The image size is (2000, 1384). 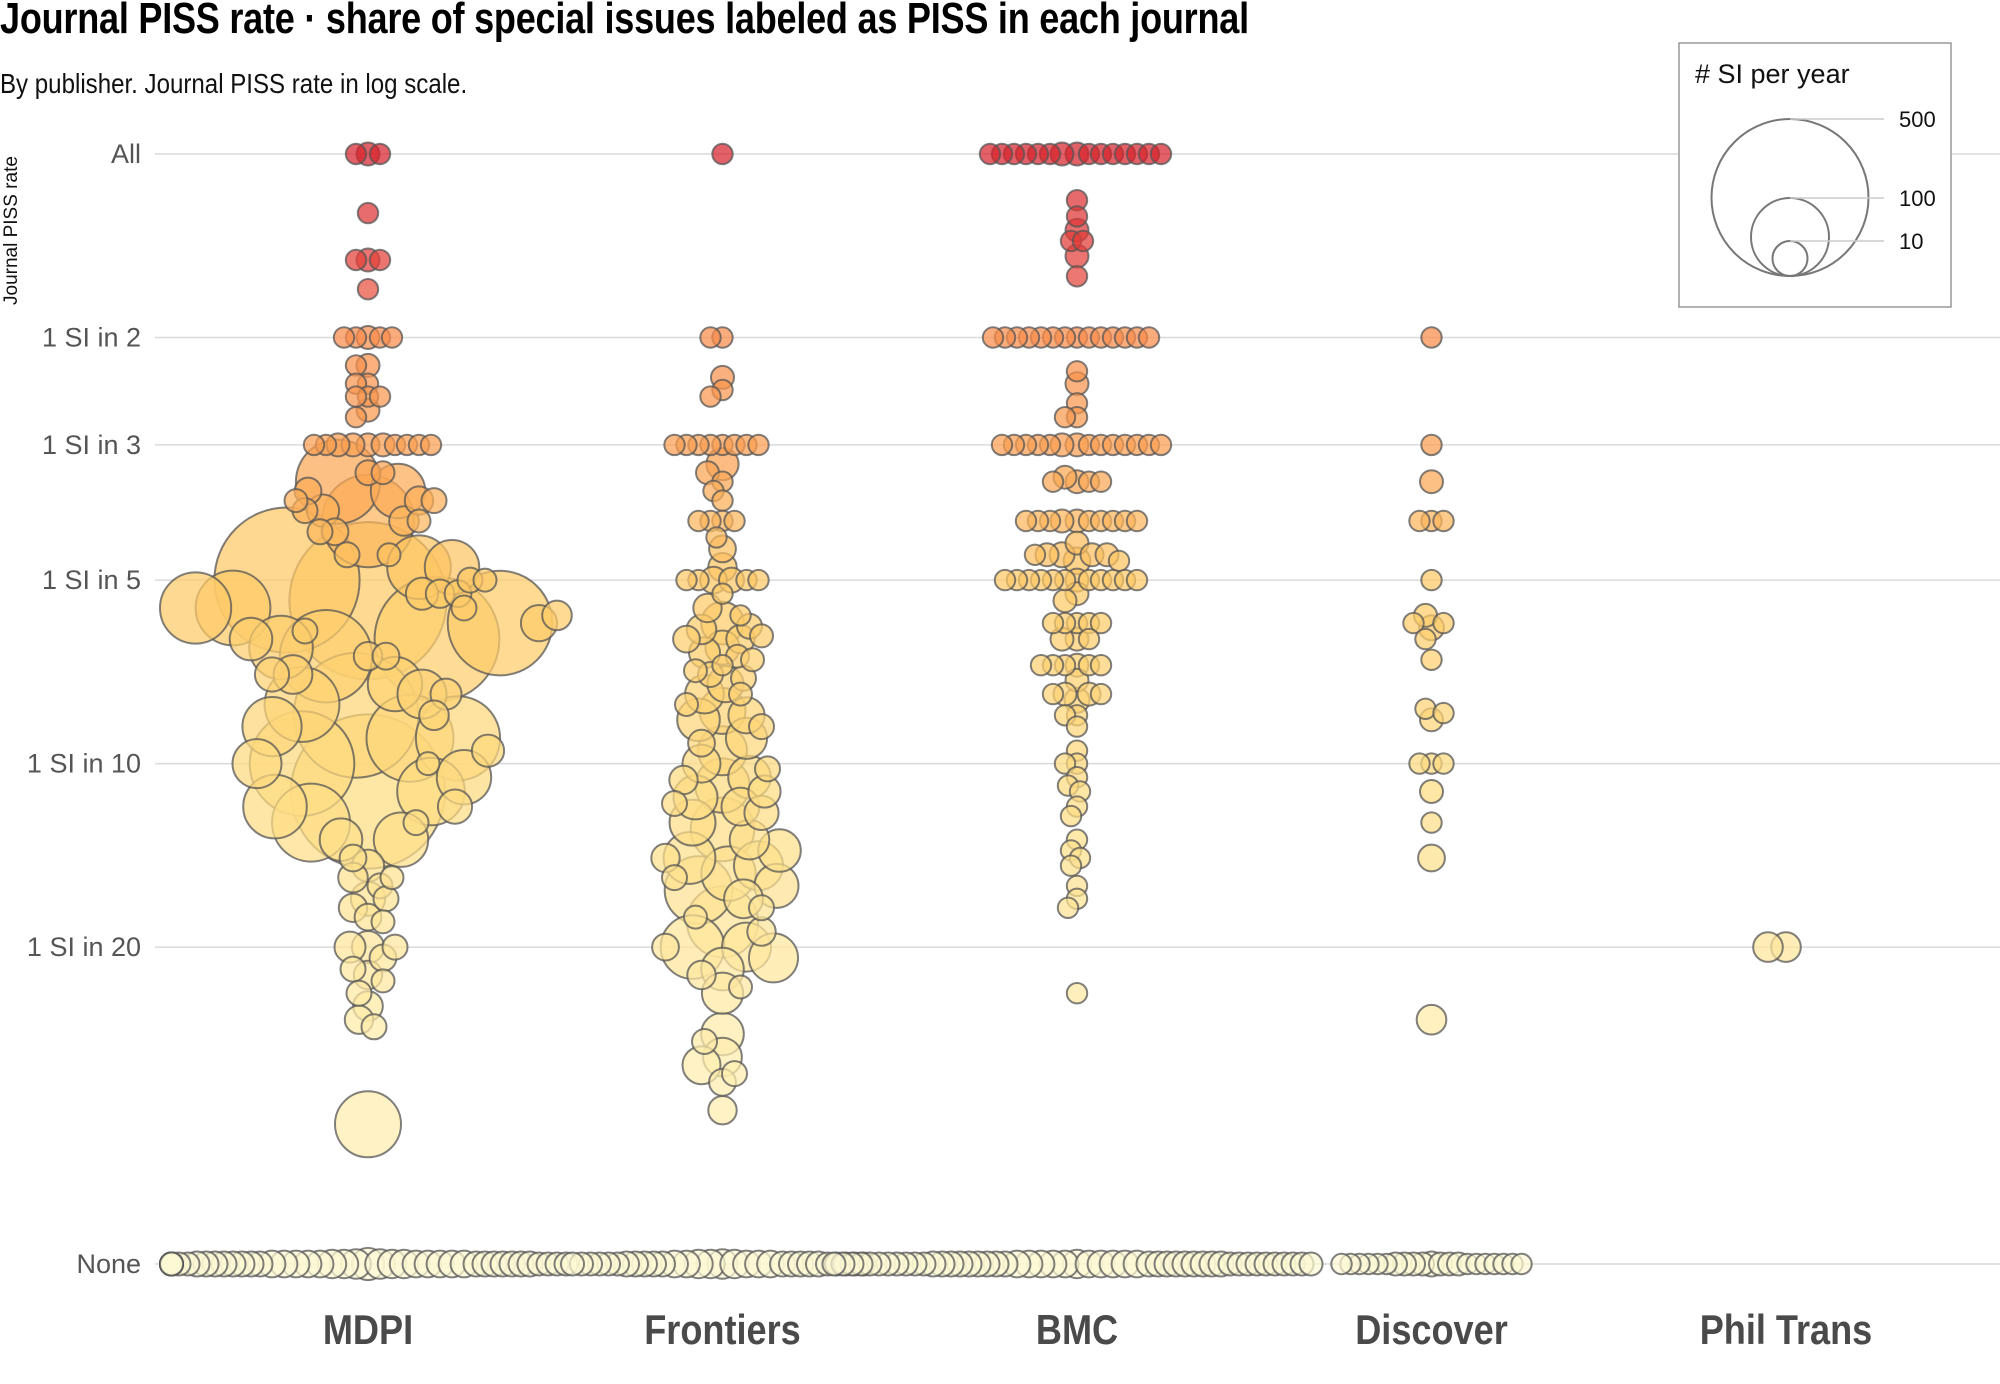 I want to click on legend-value-label: 500, so click(x=1917, y=119).